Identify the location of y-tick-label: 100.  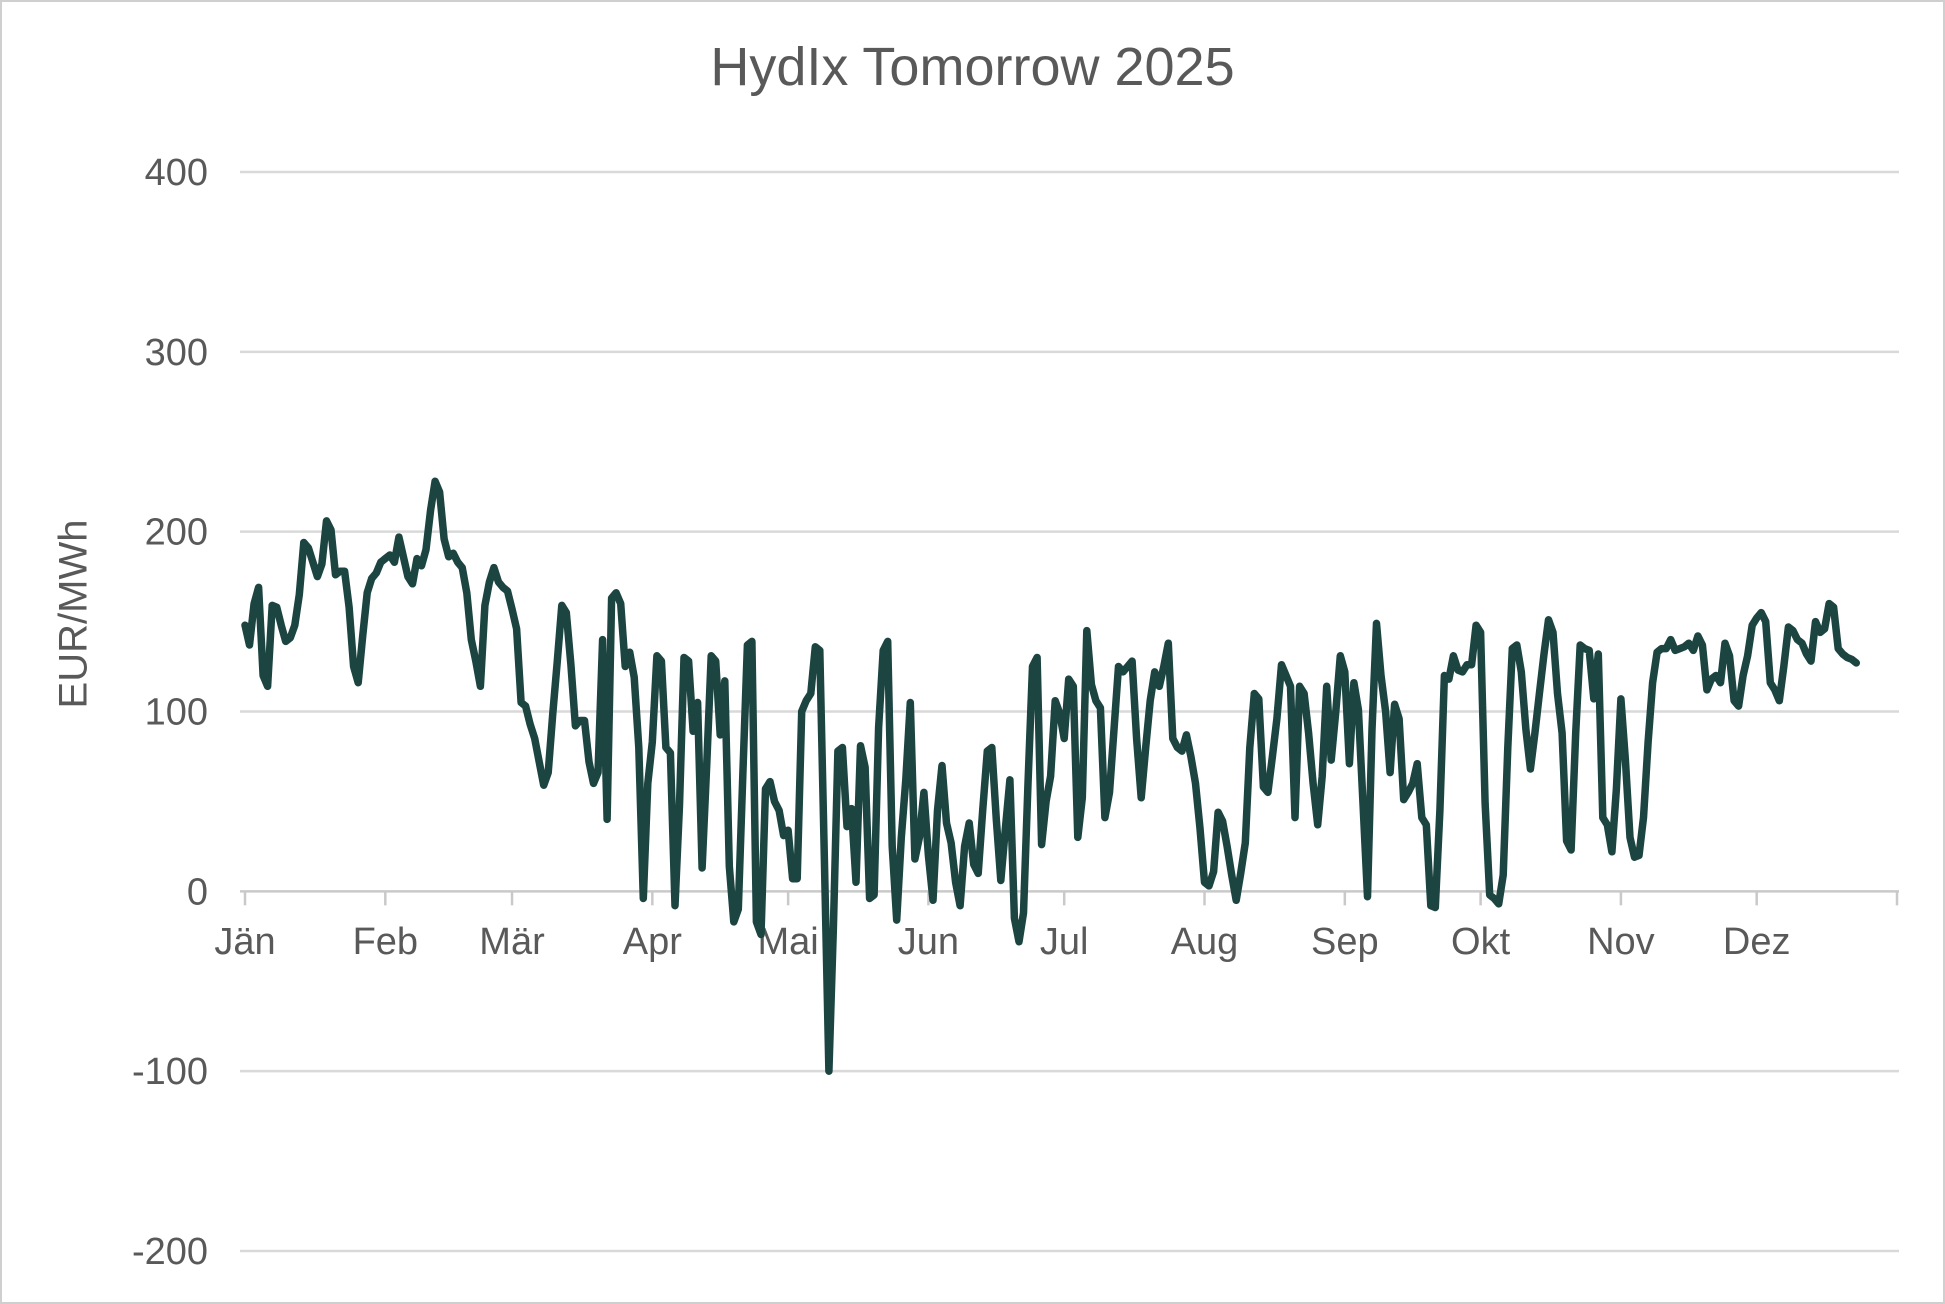
(176, 713).